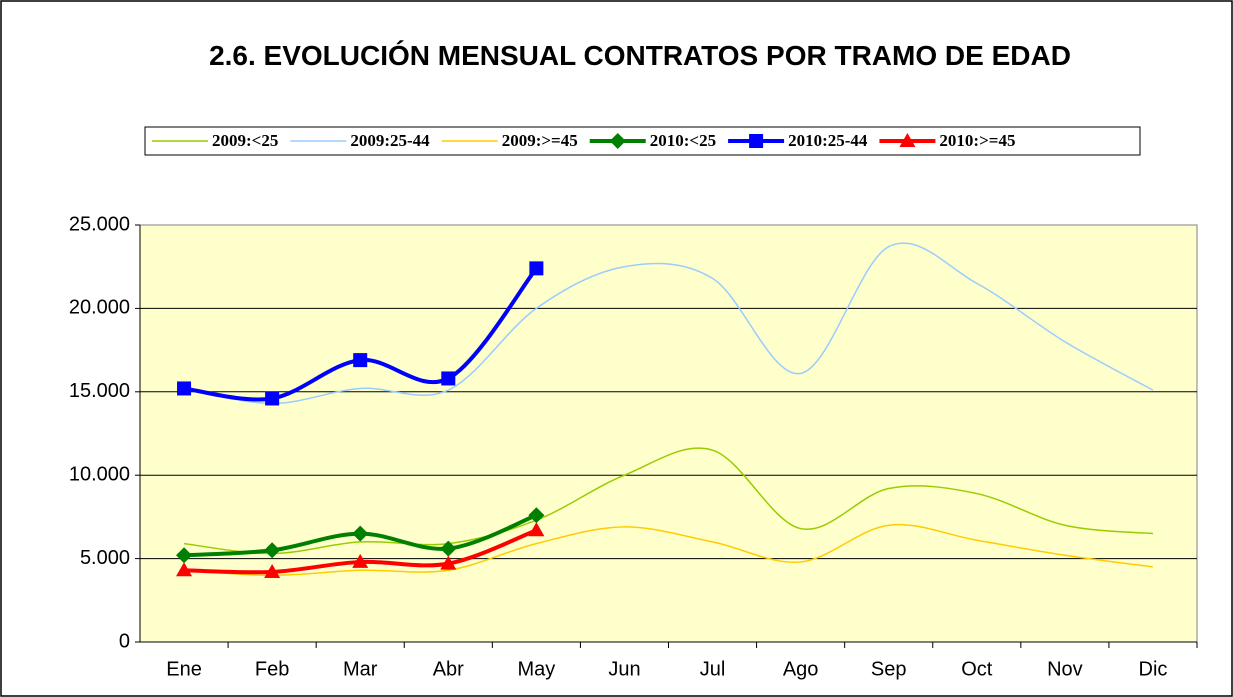 The image size is (1233, 697). What do you see at coordinates (540, 140) in the screenshot?
I see `legend-label: 2009:>=45` at bounding box center [540, 140].